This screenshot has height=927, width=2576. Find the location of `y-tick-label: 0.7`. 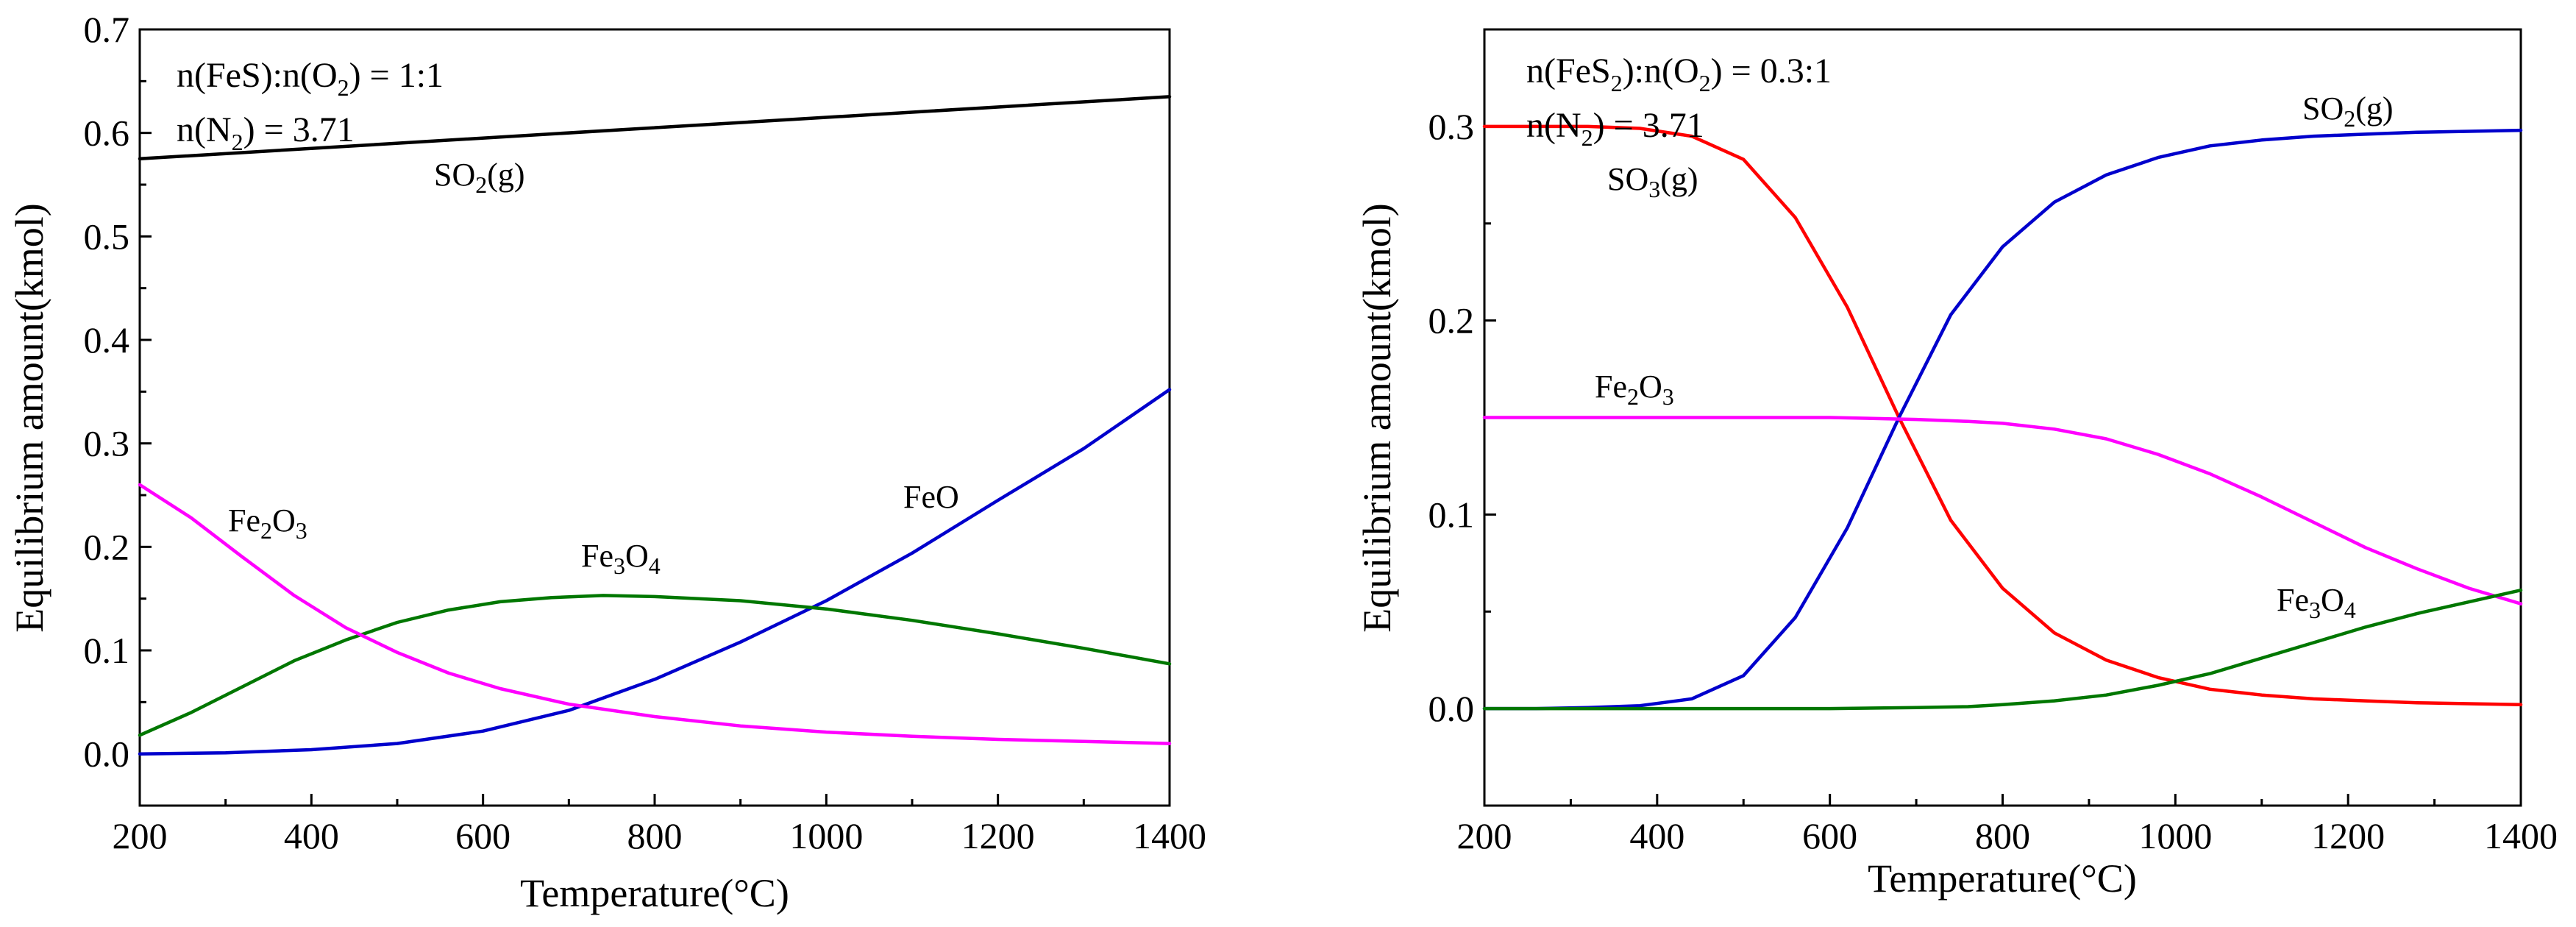

y-tick-label: 0.7 is located at coordinates (107, 30).